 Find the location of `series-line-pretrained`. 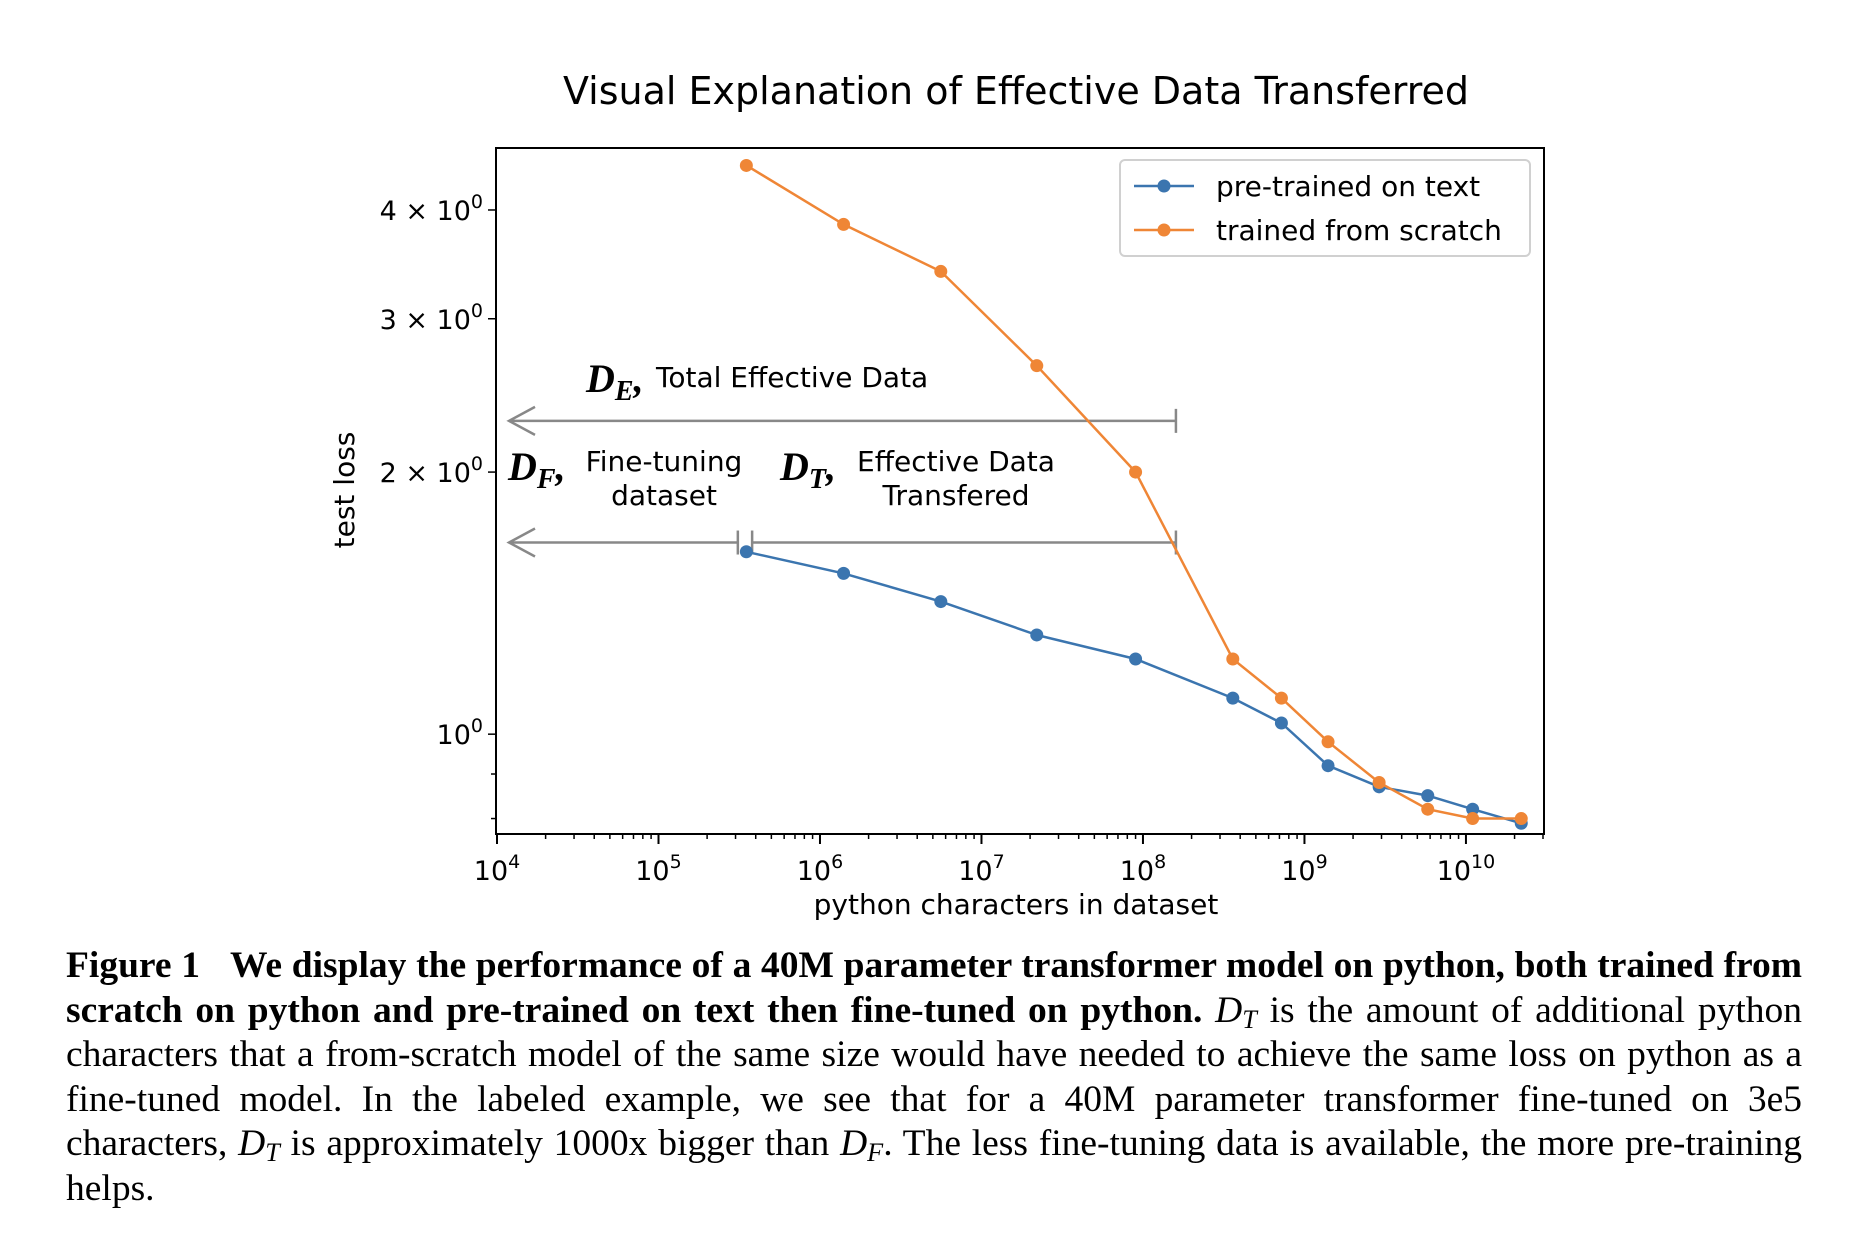

series-line-pretrained is located at coordinates (1134, 687).